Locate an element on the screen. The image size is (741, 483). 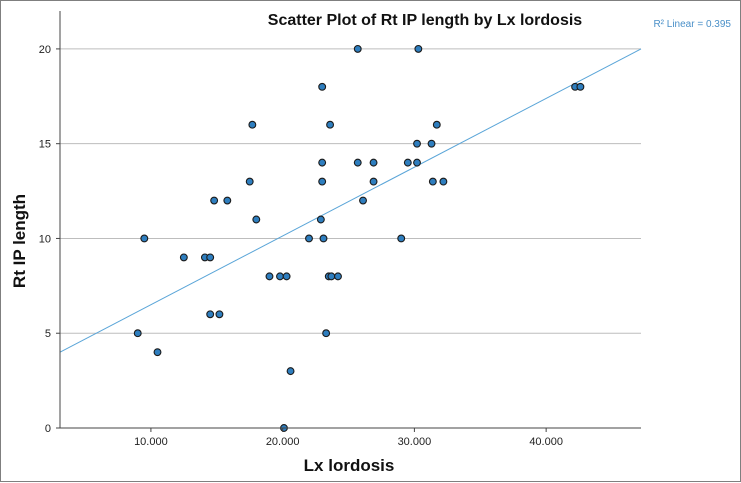
y-tick-label: 5 is located at coordinates (48, 334).